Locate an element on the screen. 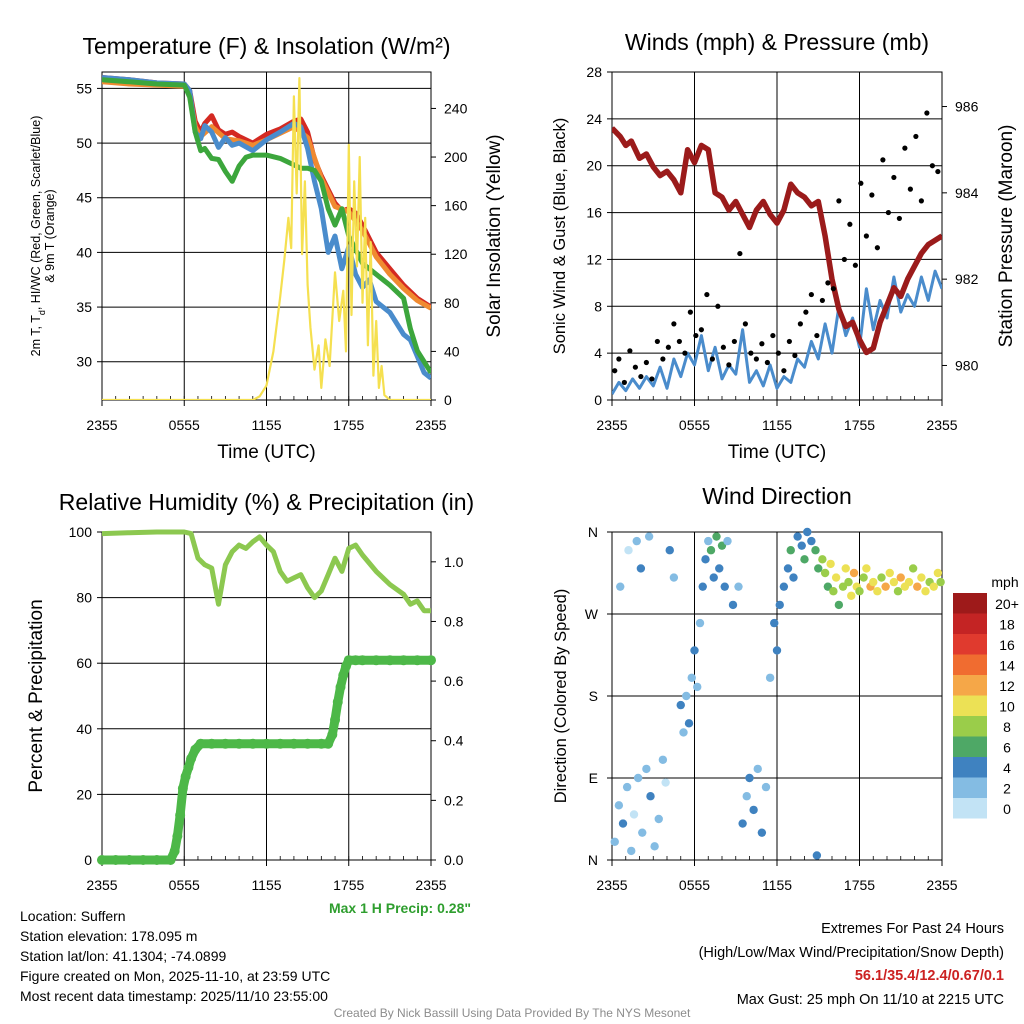  wind-y-tick-label: 28 is located at coordinates (594, 72).